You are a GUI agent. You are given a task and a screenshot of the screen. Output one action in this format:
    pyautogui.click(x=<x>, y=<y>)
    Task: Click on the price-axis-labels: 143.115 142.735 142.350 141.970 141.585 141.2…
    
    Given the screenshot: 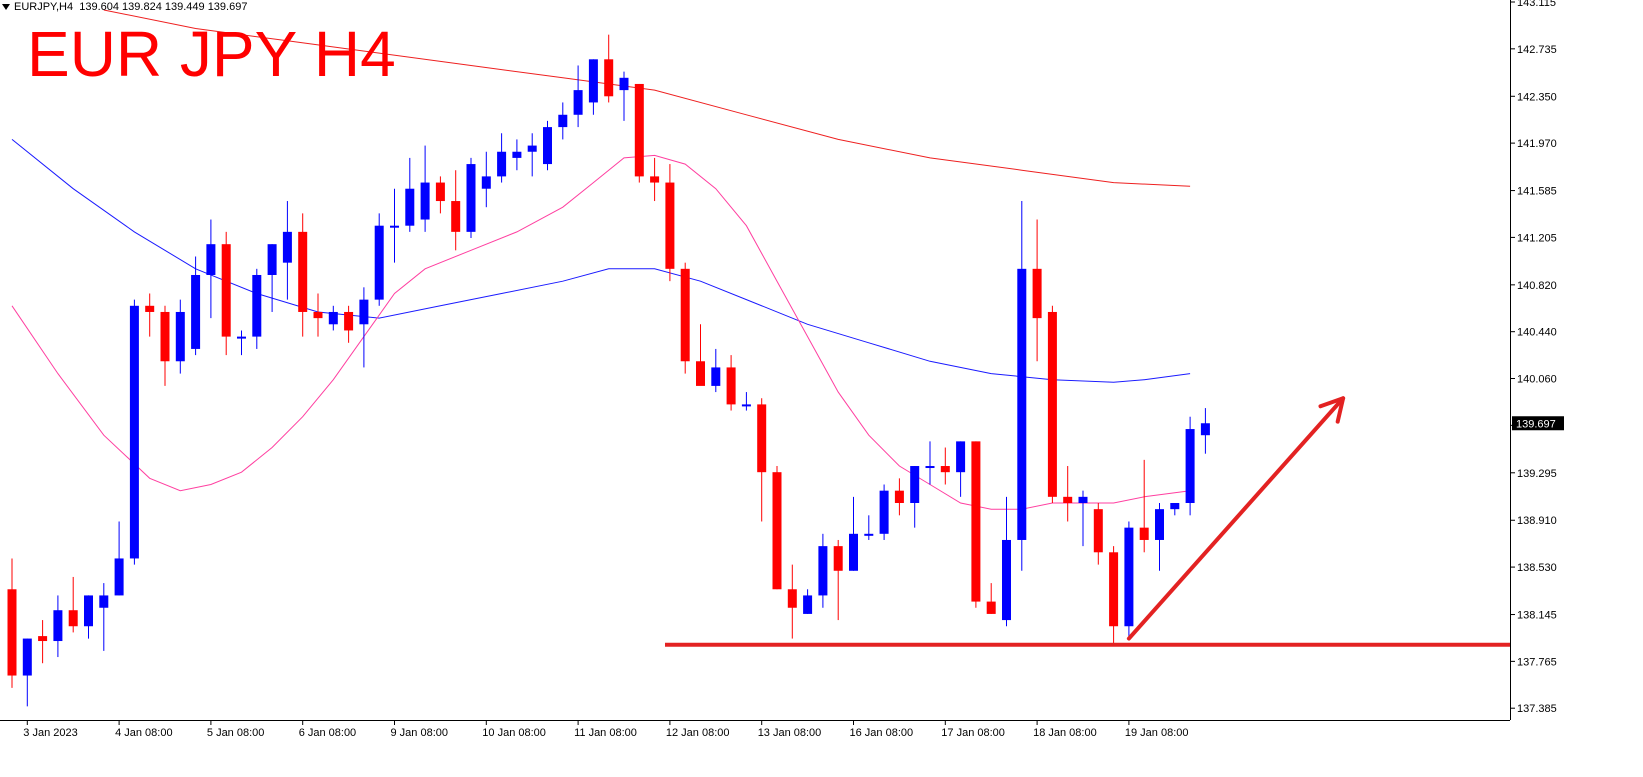 What is the action you would take?
    pyautogui.click(x=1533, y=357)
    